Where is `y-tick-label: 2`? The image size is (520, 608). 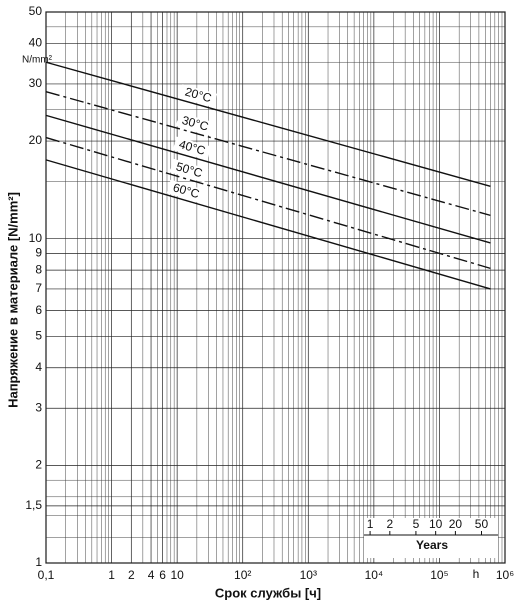
y-tick-label: 2 is located at coordinates (38, 465).